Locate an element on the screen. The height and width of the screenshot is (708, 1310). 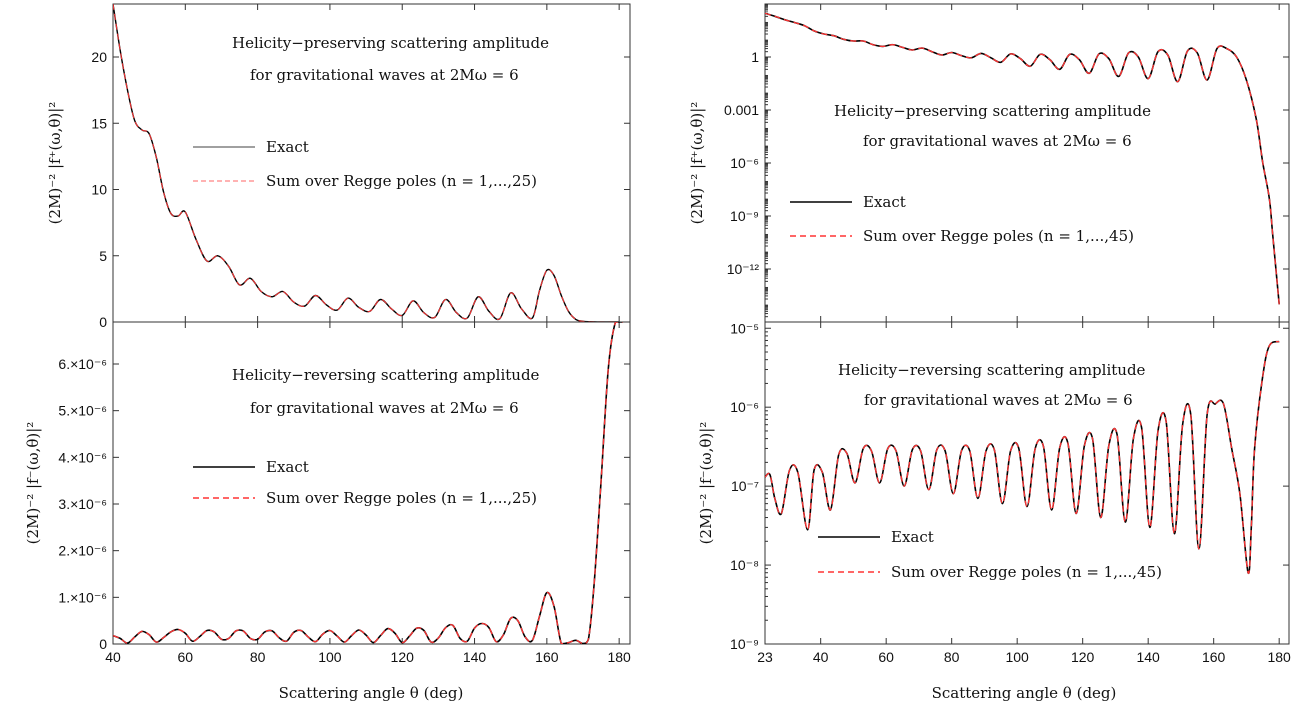
y-tick-label: 2.×10⁻⁶ is located at coordinates (82, 551).